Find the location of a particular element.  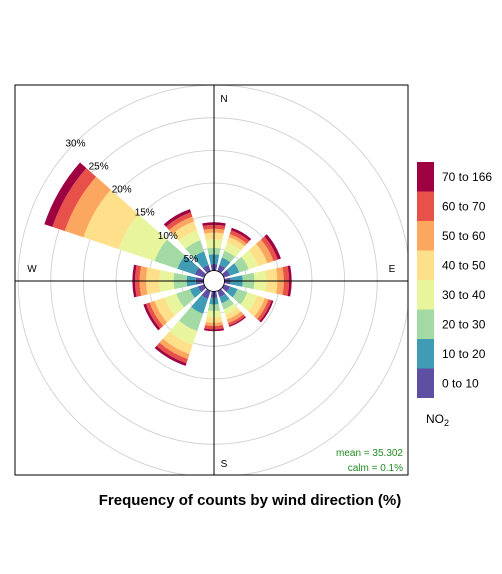

ring-label-20: 20% is located at coordinates (122, 190).